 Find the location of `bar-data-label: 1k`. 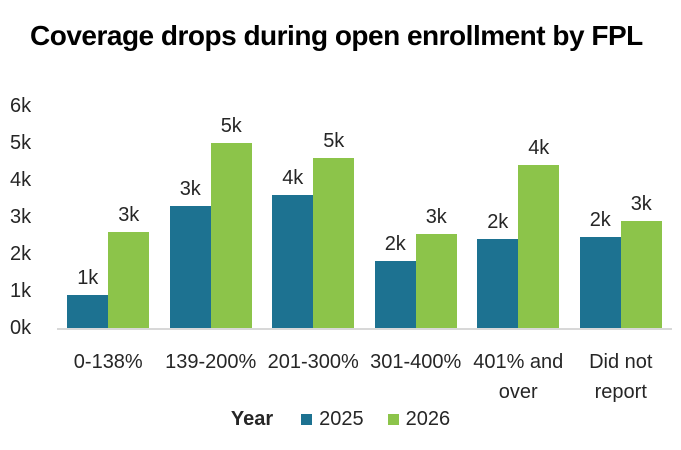

bar-data-label: 1k is located at coordinates (88, 277).